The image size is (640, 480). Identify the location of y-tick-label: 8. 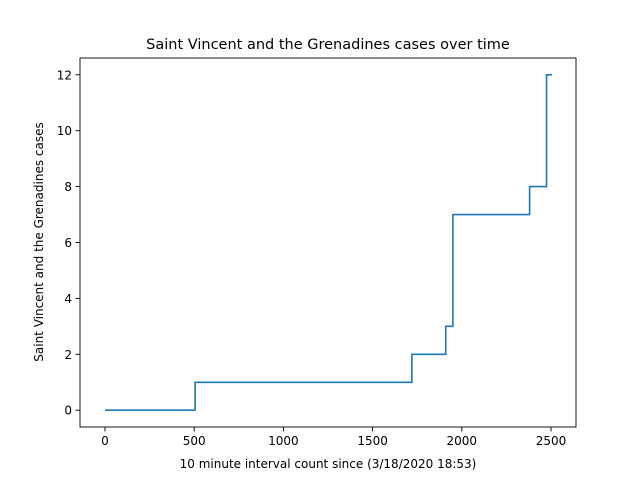
(68, 187).